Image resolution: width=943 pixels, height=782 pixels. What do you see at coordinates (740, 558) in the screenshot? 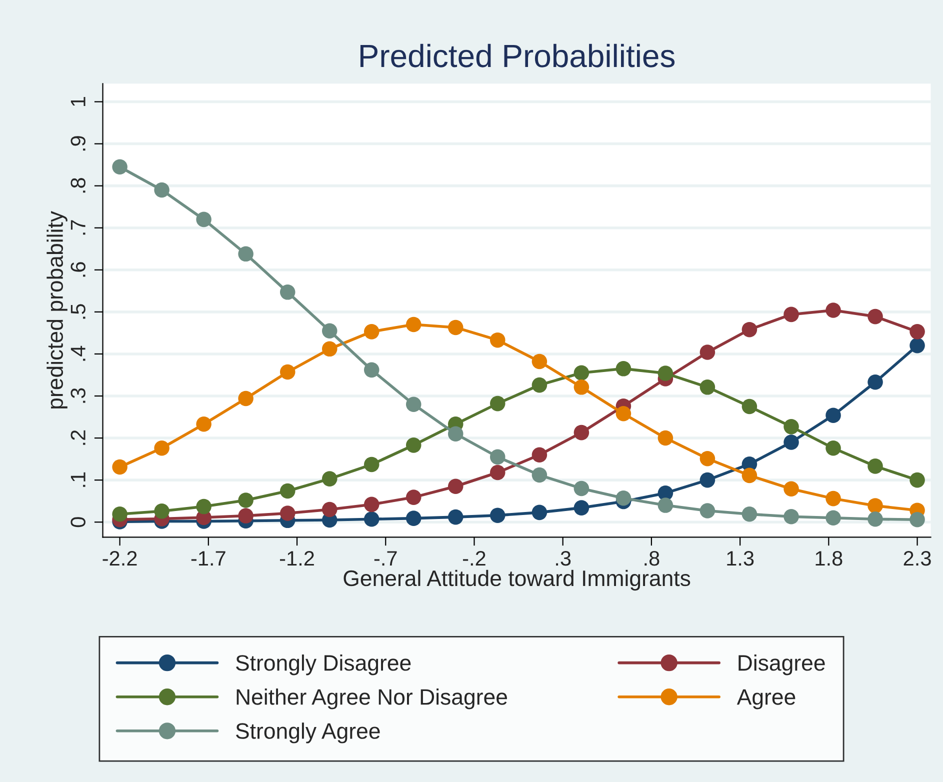
I see `x-tick-label: 1.3` at bounding box center [740, 558].